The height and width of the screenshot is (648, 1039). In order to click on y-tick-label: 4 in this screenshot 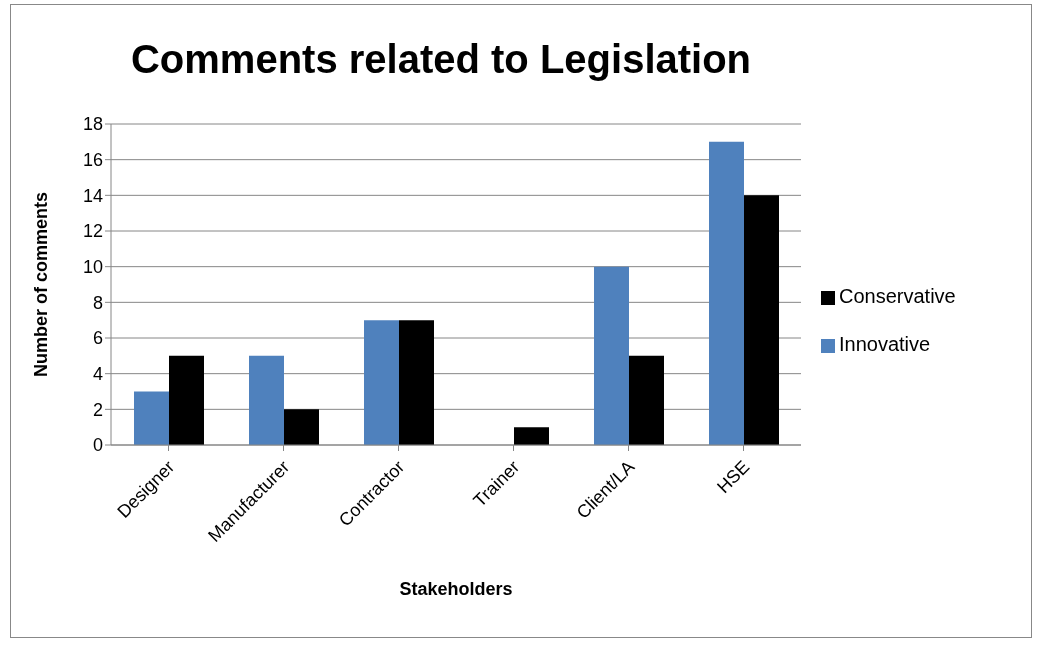, I will do `click(97, 374)`.